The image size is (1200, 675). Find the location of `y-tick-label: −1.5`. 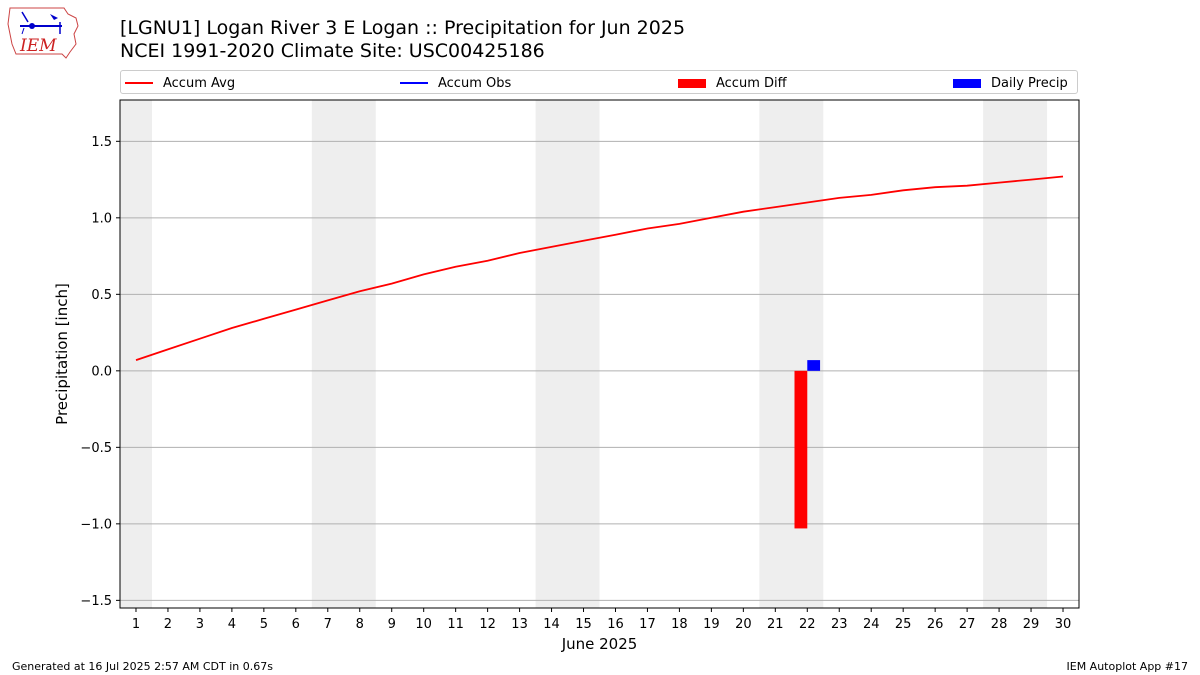

y-tick-label: −1.5 is located at coordinates (96, 601).